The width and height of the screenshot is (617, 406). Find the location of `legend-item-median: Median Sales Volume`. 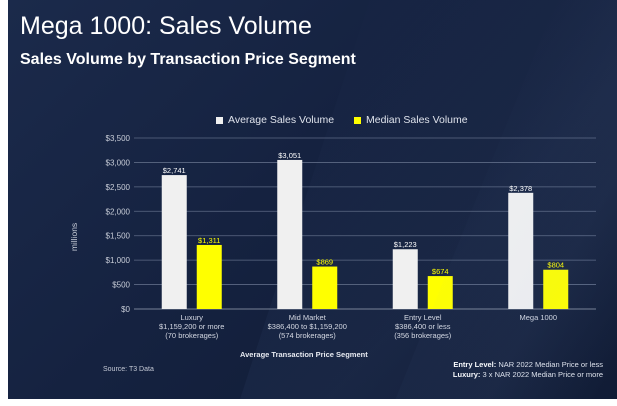

legend-item-median: Median Sales Volume is located at coordinates (411, 120).